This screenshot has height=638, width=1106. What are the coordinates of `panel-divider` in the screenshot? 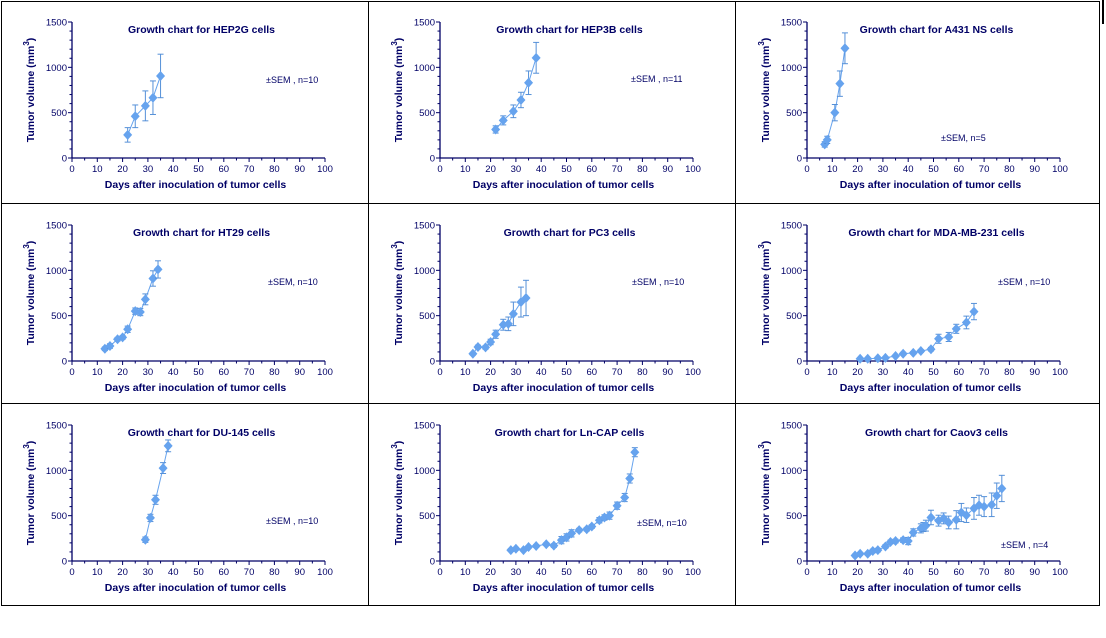 It's located at (368, 303).